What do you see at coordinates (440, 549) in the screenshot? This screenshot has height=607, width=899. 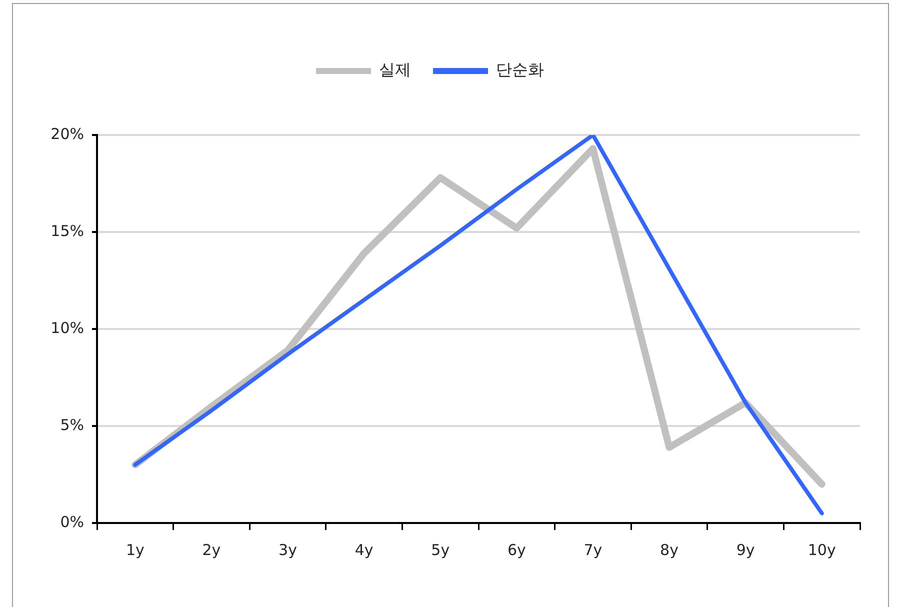 I see `x-tick-label: 5y` at bounding box center [440, 549].